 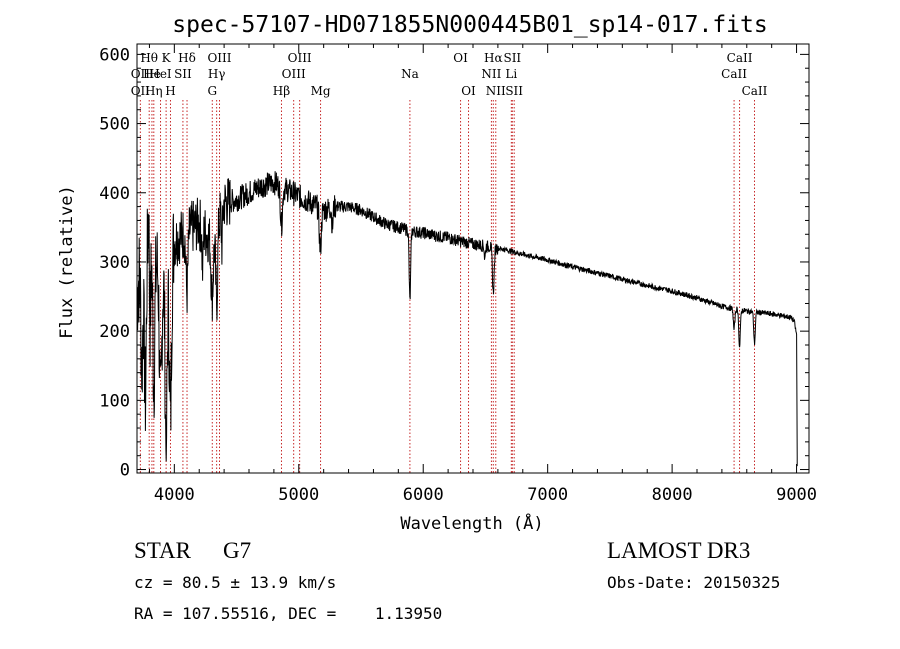 I want to click on x-tick-label: 5000, so click(x=298, y=495).